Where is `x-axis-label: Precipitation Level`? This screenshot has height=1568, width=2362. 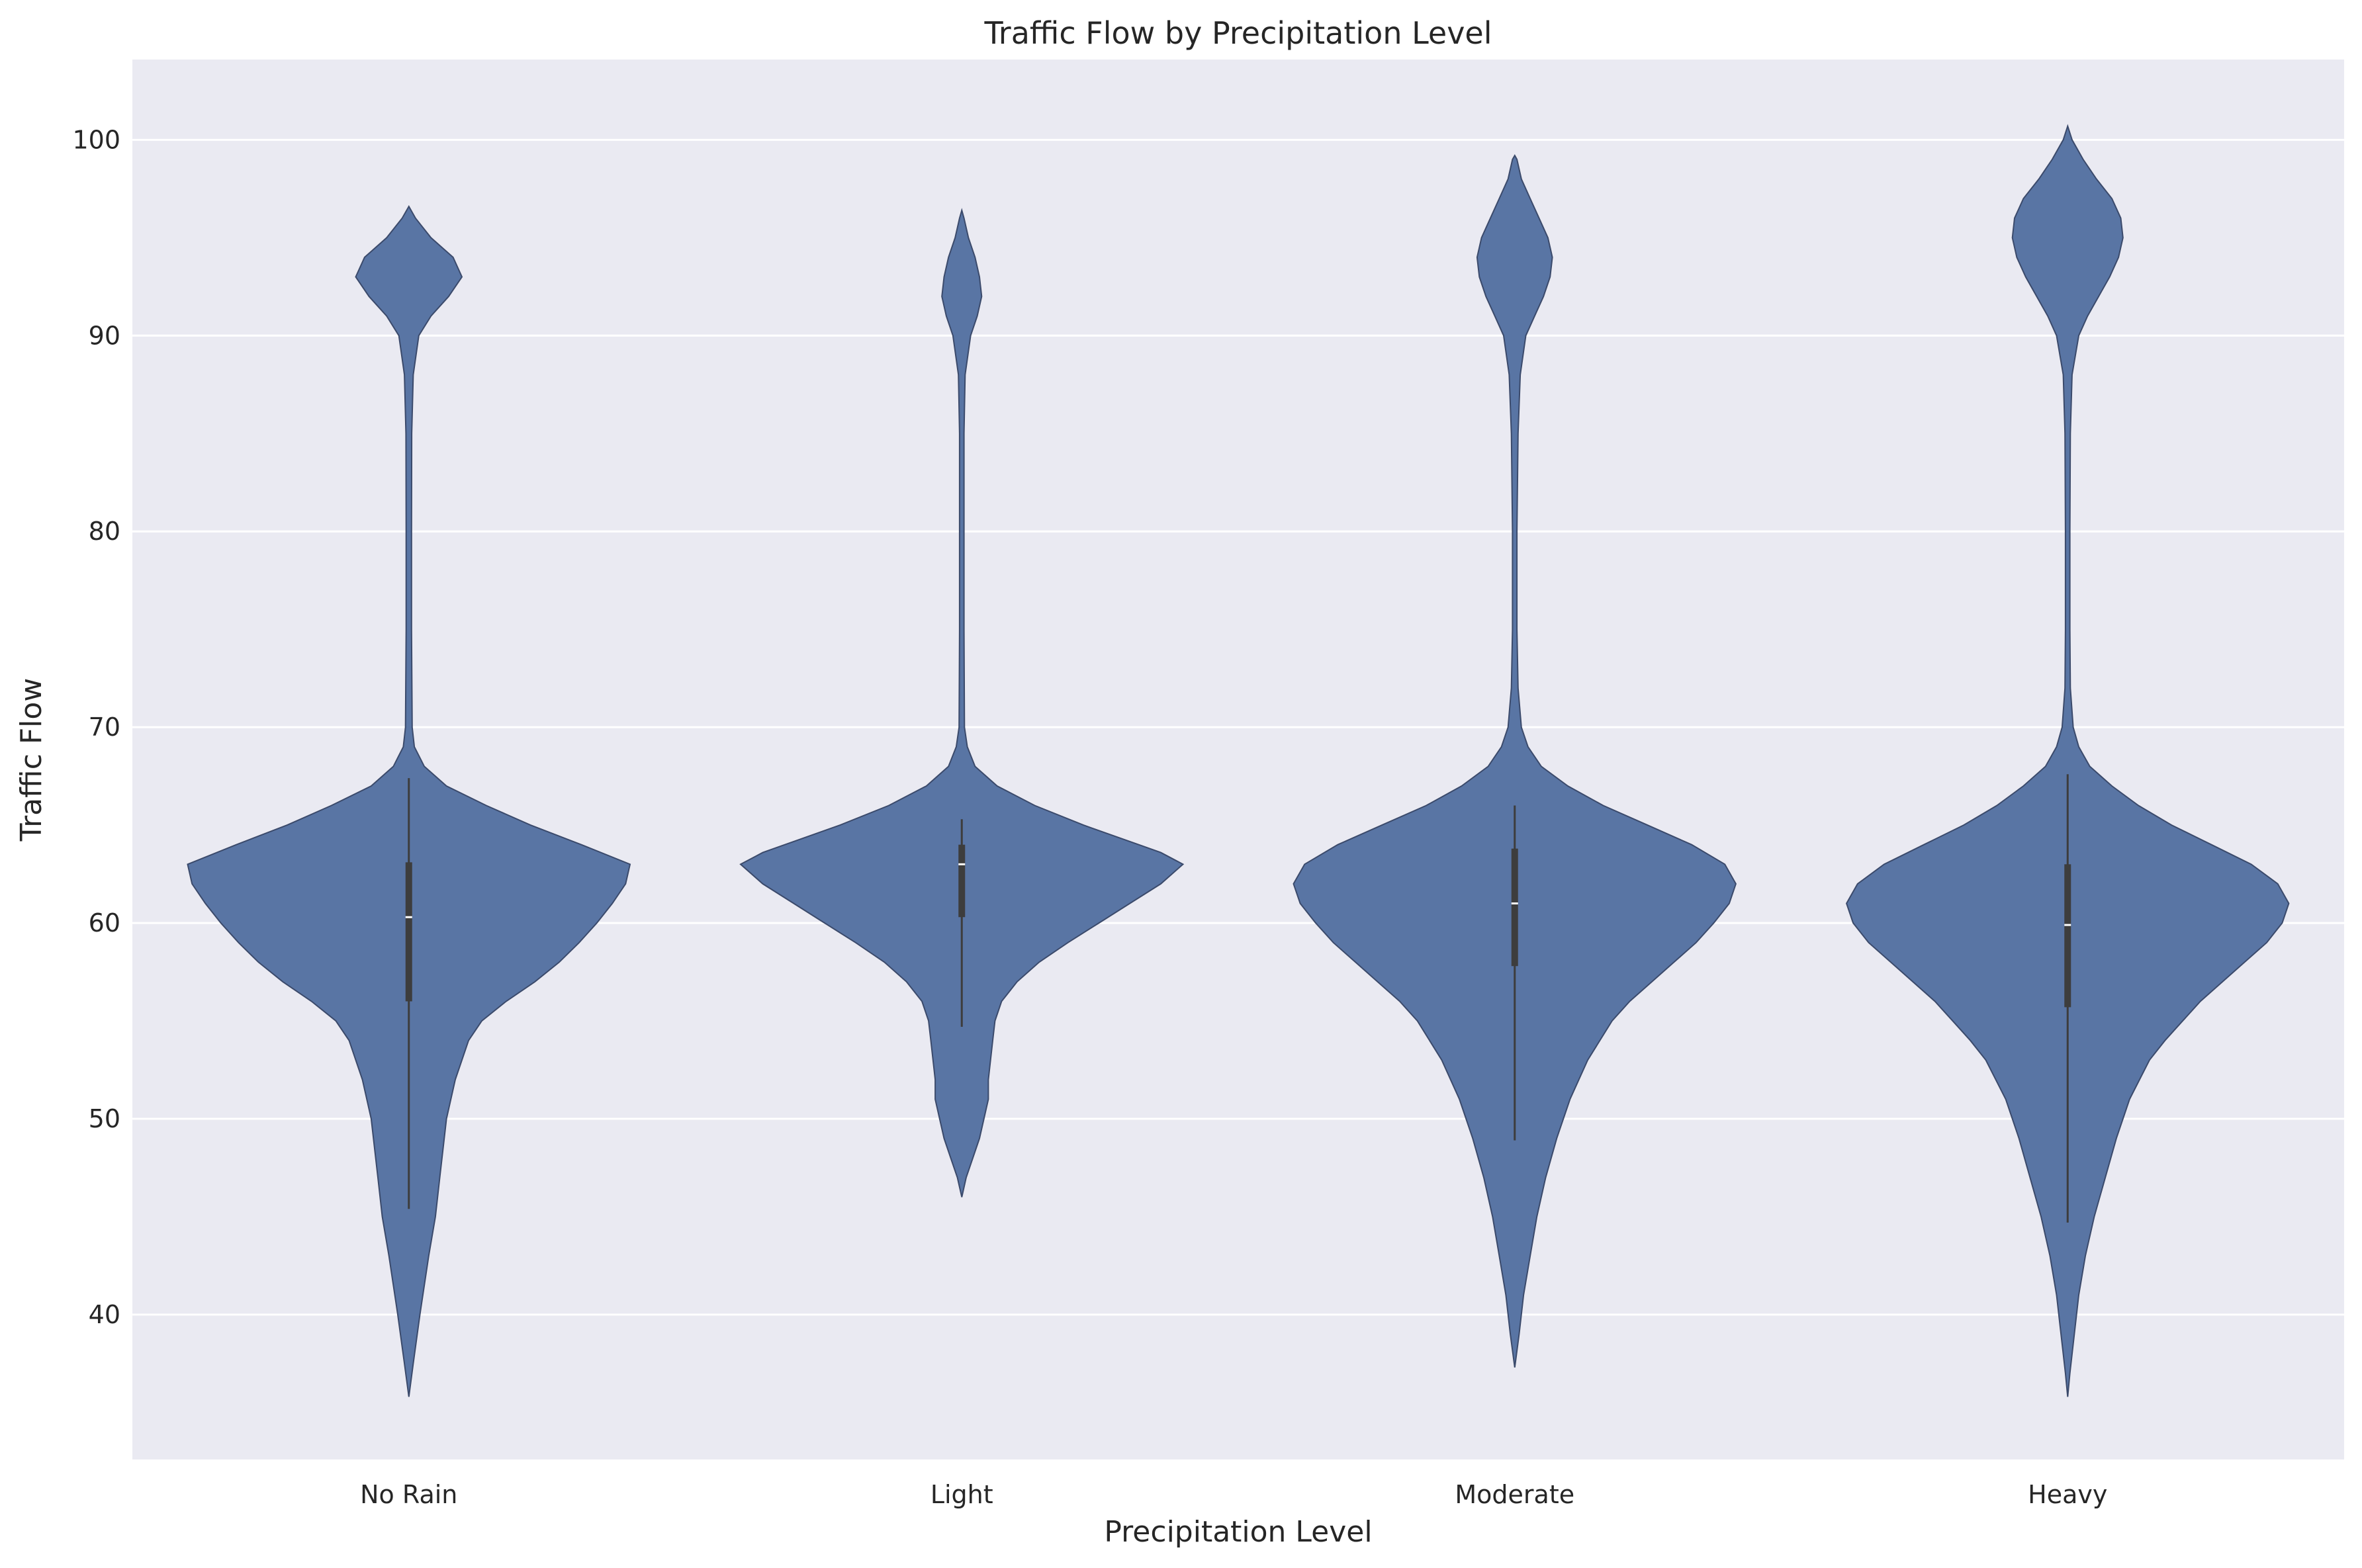
x-axis-label: Precipitation Level is located at coordinates (1238, 1532).